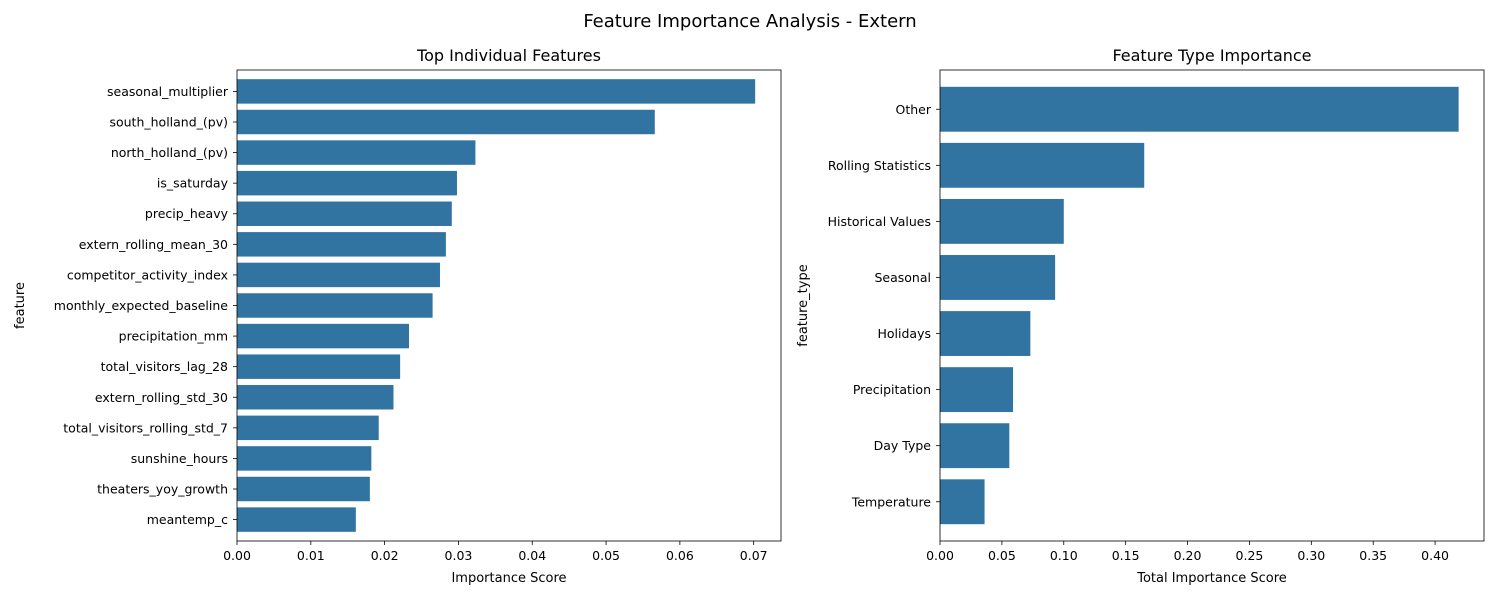  What do you see at coordinates (385, 555) in the screenshot?
I see `x-tick-label: 0.02` at bounding box center [385, 555].